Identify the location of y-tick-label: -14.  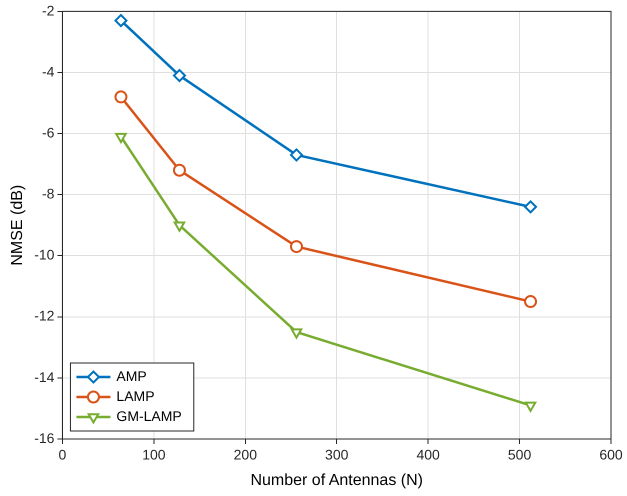
(44, 376).